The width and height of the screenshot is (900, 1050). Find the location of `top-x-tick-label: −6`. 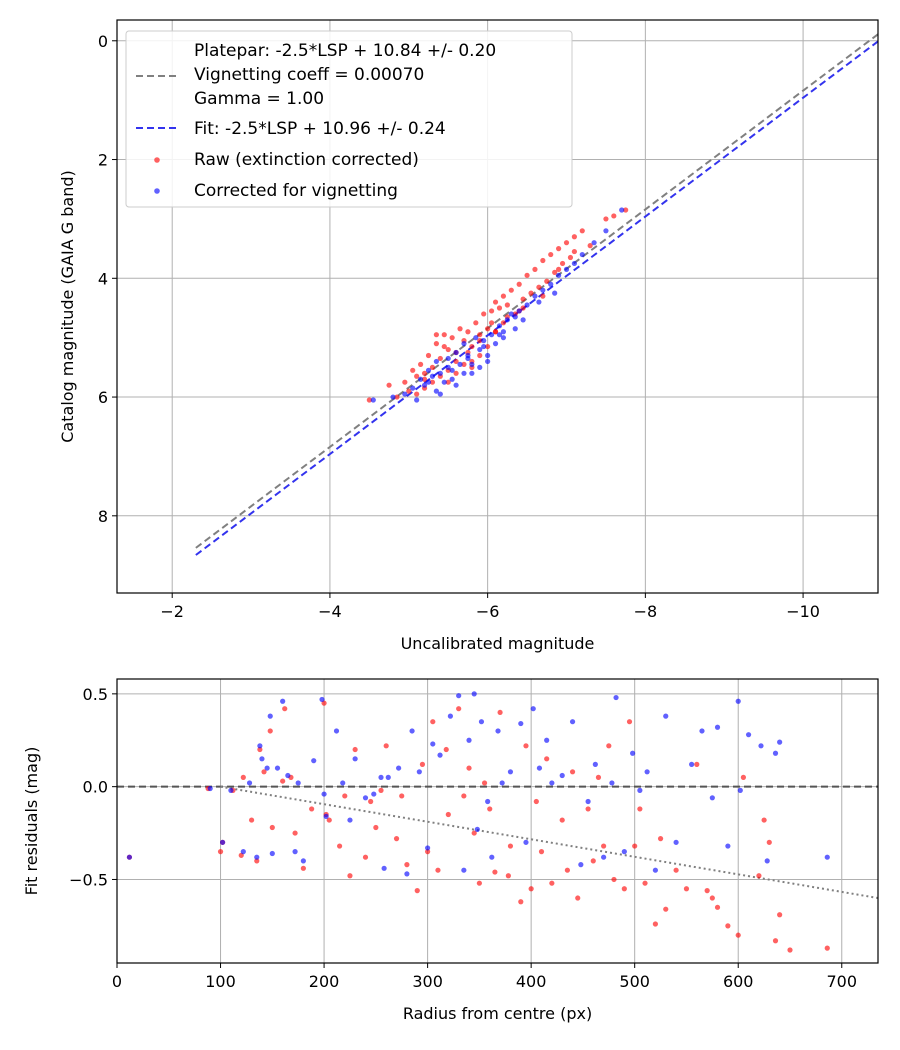

top-x-tick-label: −6 is located at coordinates (488, 611).